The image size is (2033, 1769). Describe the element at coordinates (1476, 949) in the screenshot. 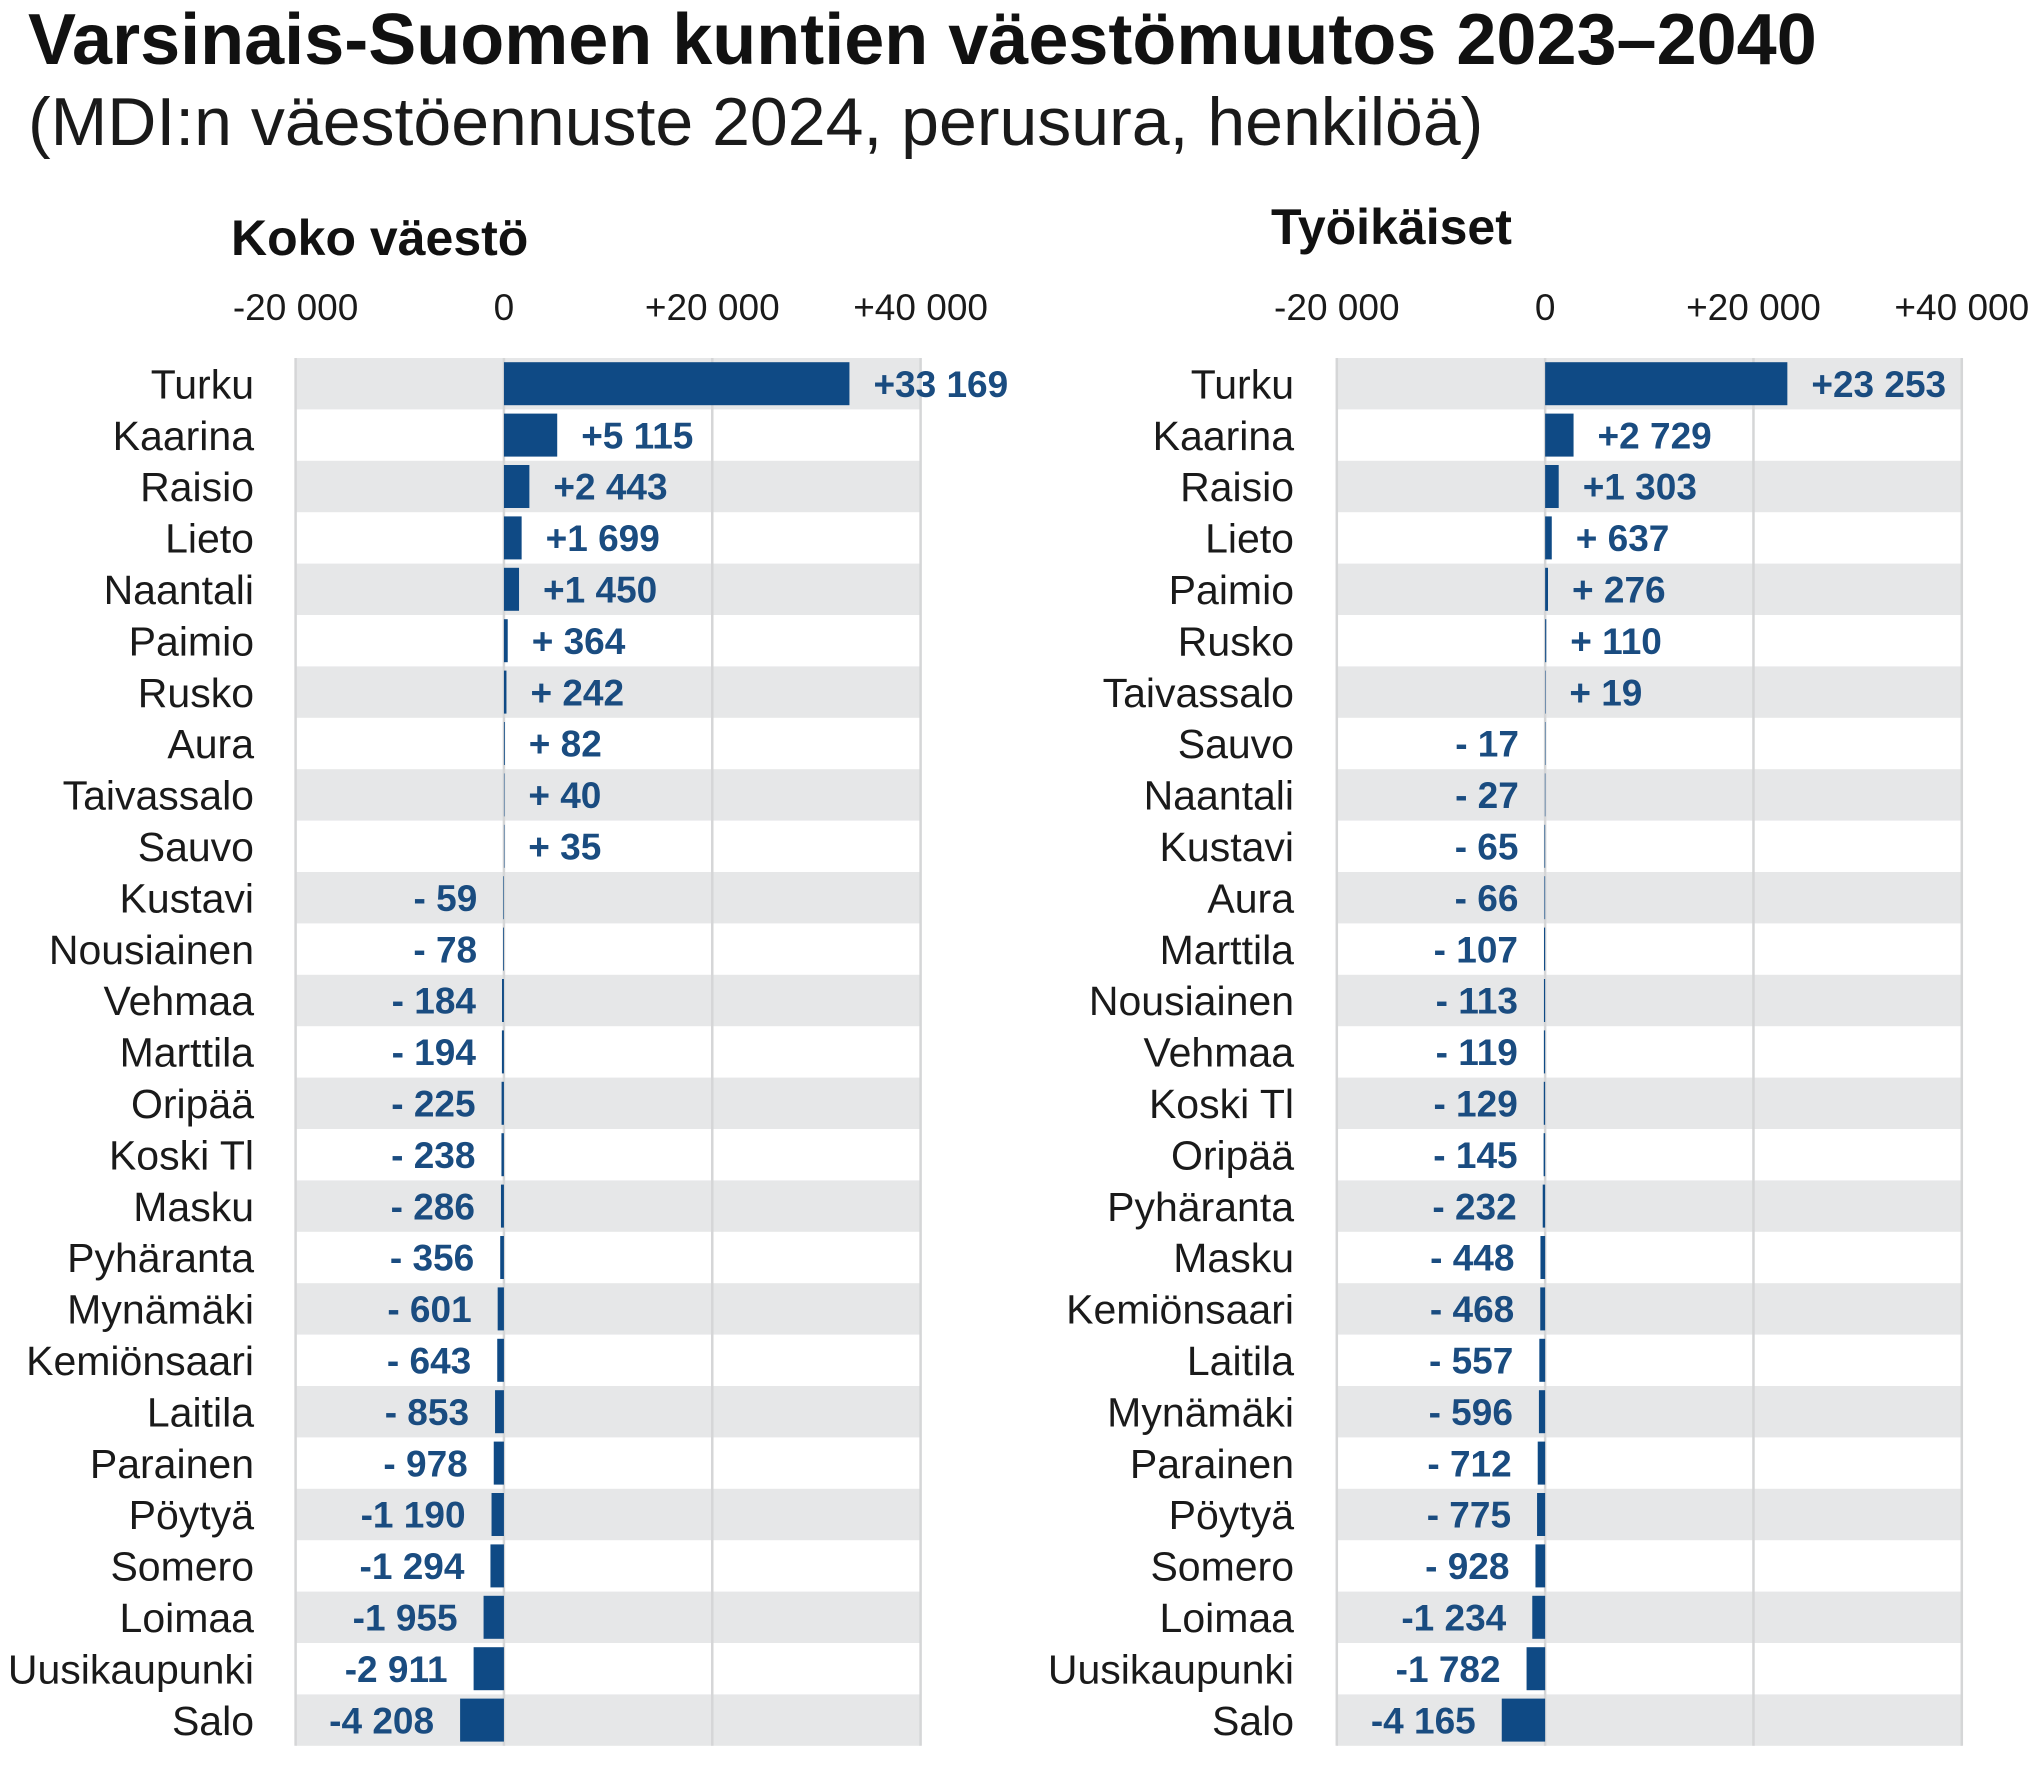

I see `value-label: - 107` at that location.